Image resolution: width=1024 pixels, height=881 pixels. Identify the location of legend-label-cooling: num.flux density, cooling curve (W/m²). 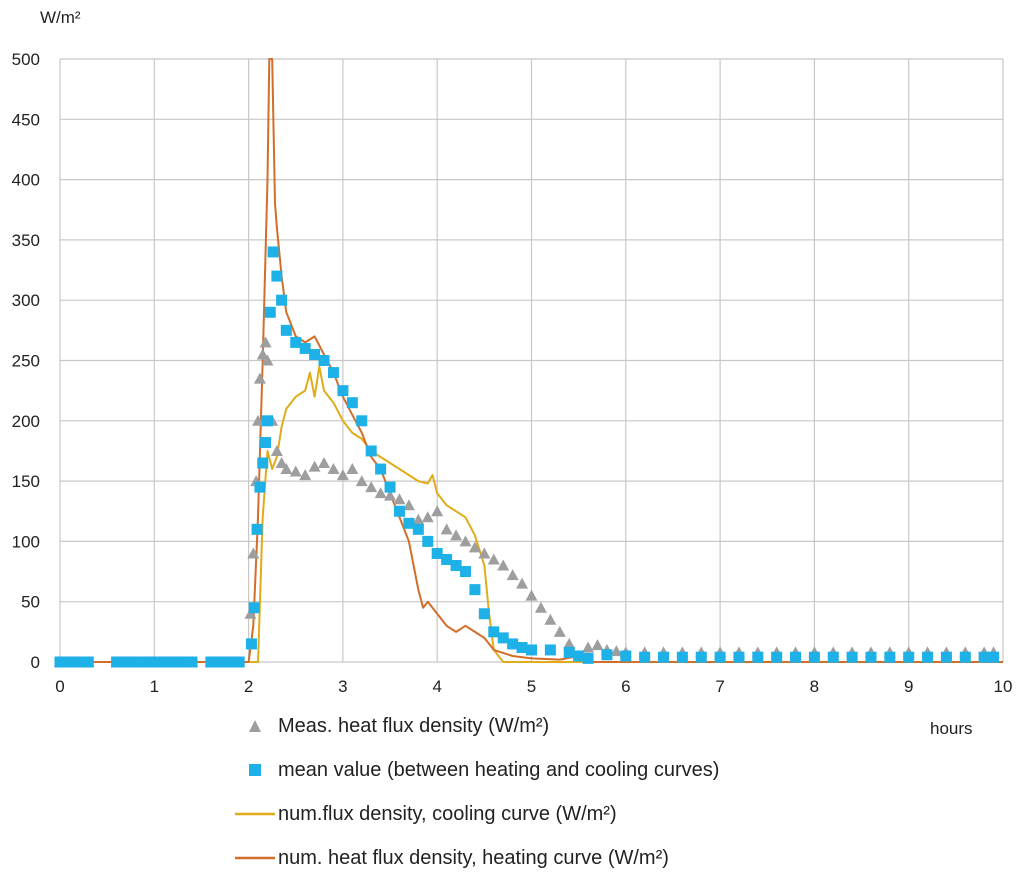
(447, 813).